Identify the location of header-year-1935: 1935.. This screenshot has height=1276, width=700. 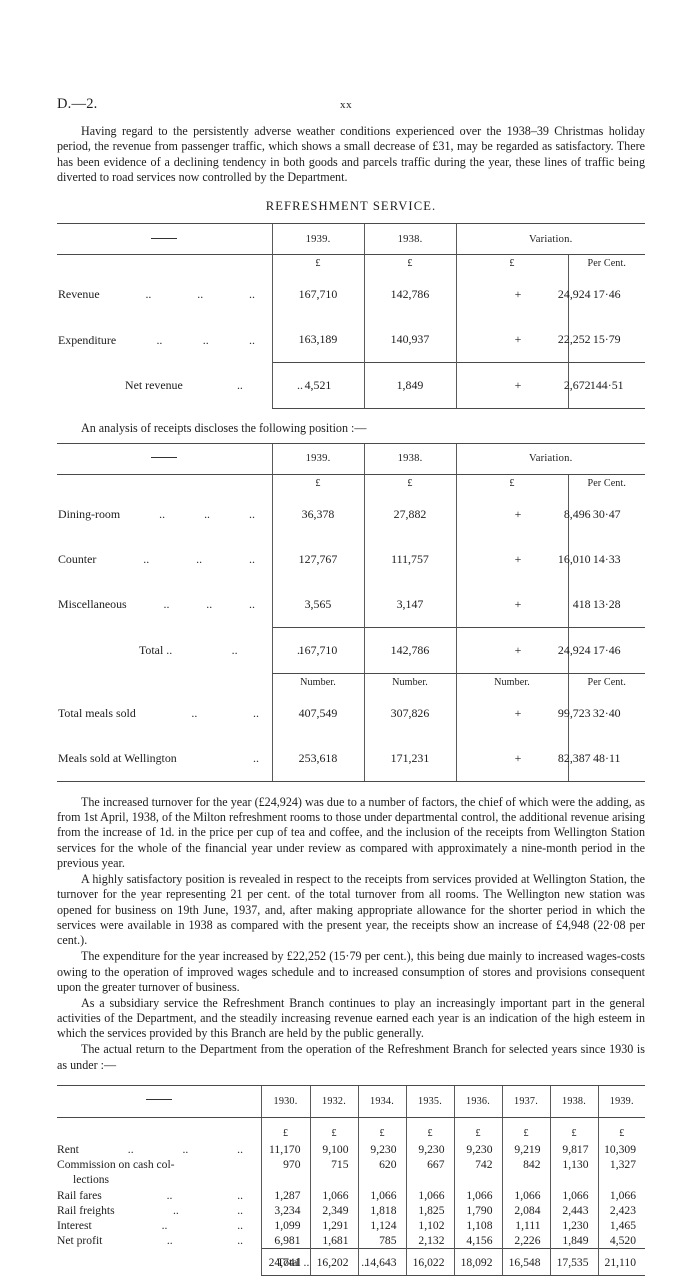
(429, 1101).